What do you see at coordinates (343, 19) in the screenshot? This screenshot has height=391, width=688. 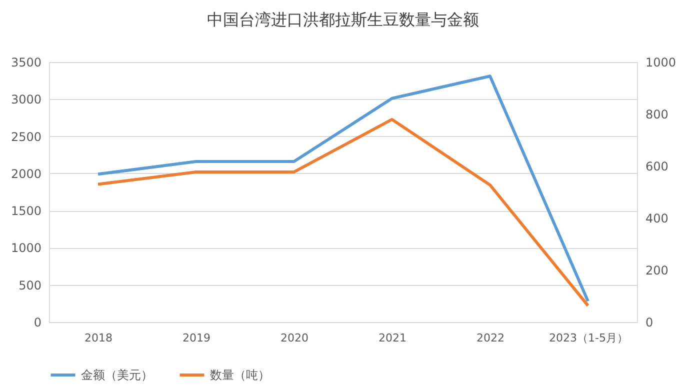 I see `chart-title: 中国台湾进口洪都拉斯生豆数量与金额` at bounding box center [343, 19].